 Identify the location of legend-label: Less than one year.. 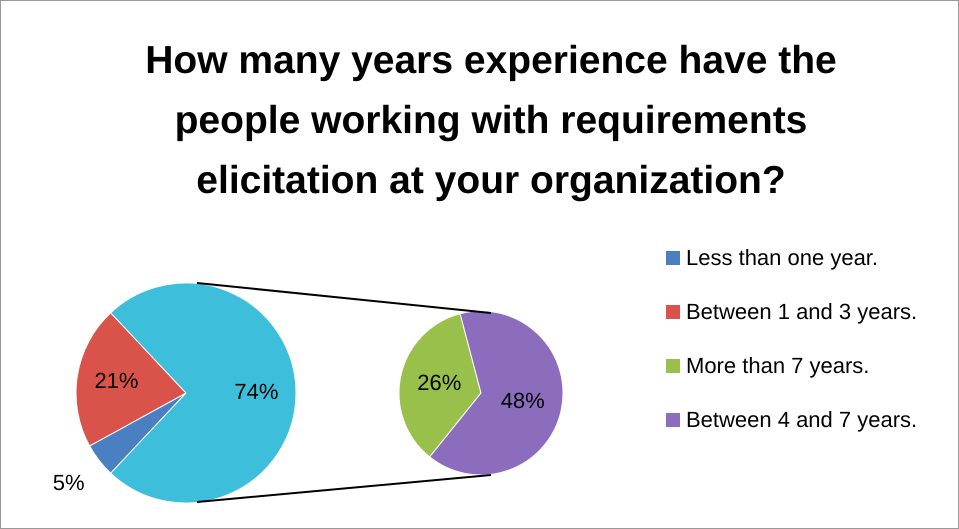
(782, 258).